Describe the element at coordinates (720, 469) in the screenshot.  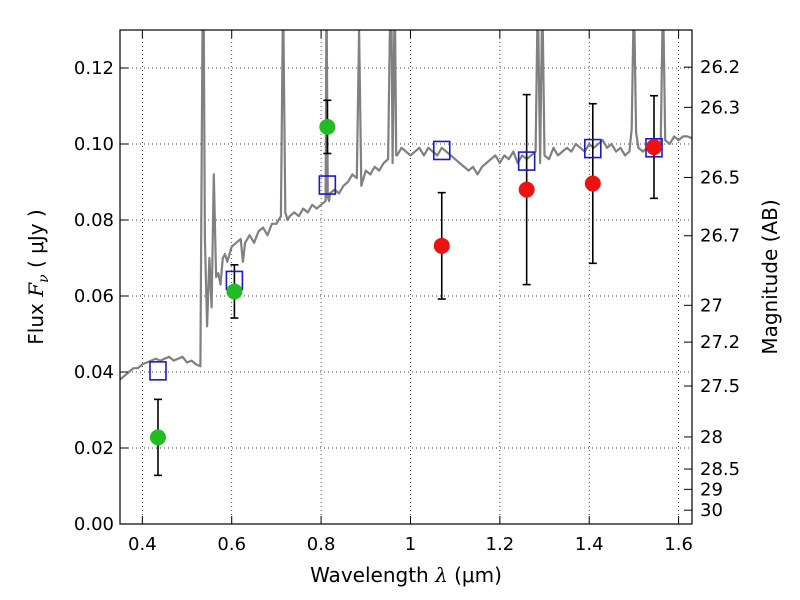
I see `y2-tick-label: 28.5` at that location.